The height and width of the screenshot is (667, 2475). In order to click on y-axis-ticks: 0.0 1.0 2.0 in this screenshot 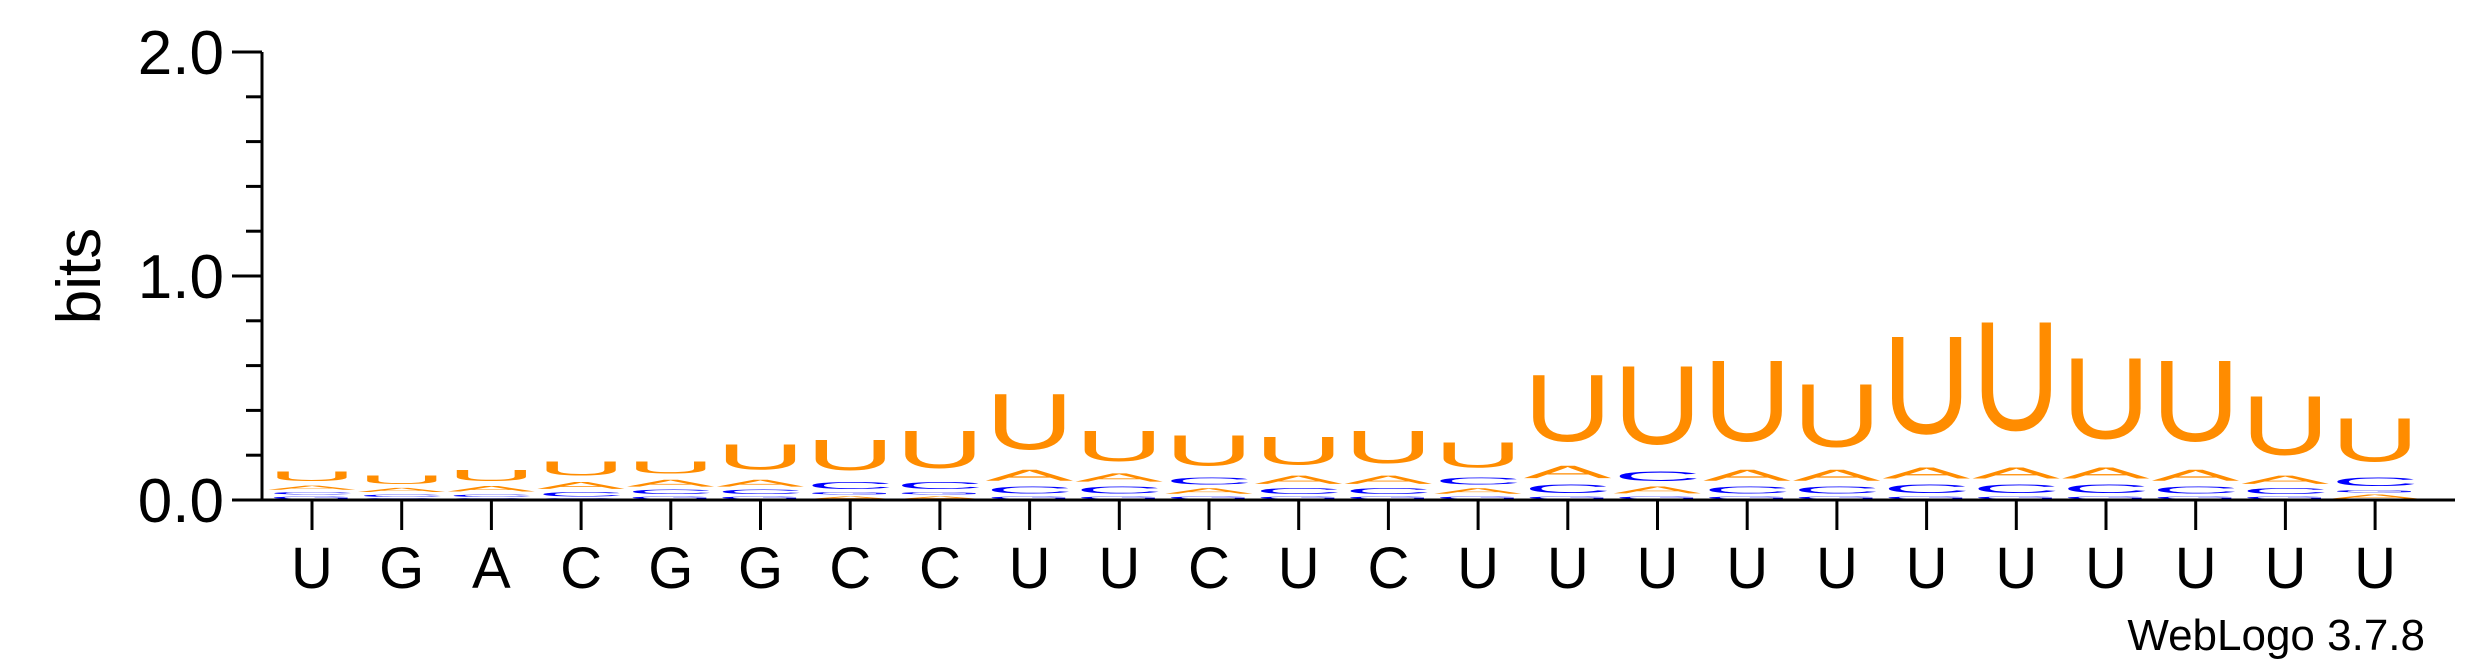, I will do `click(200, 277)`.